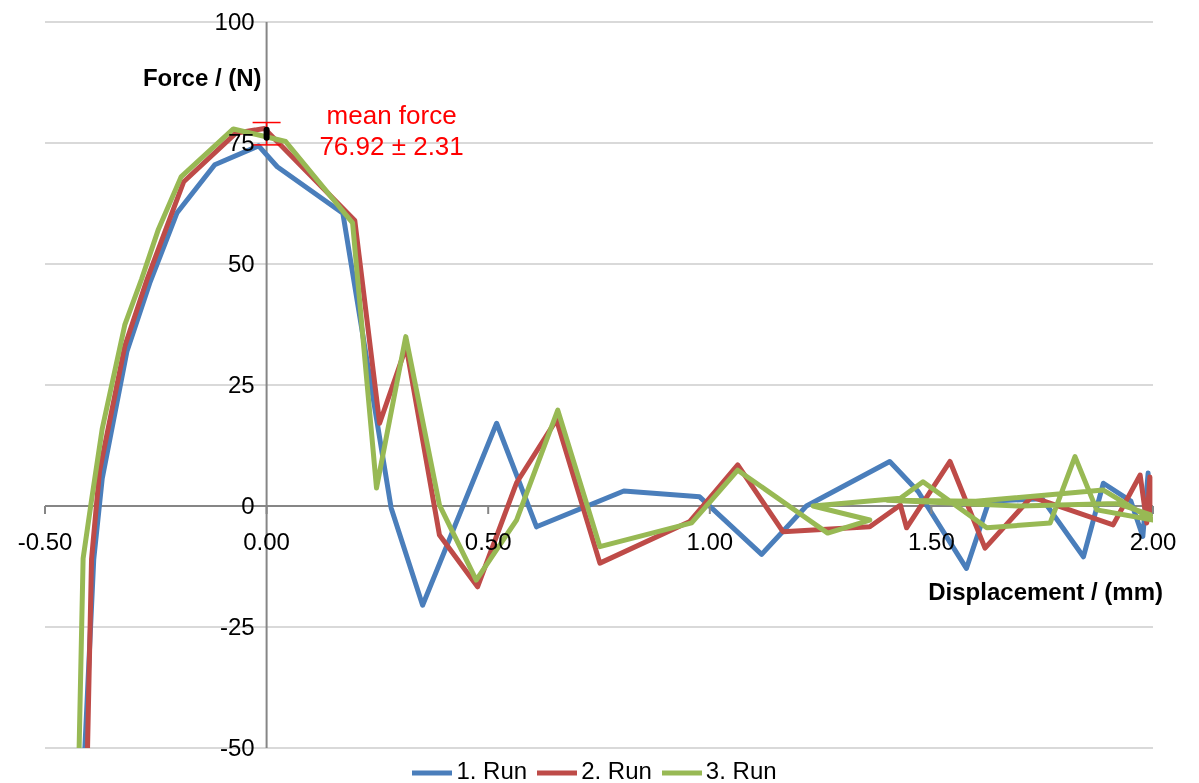  I want to click on legend-label: 2. Run, so click(616, 770).